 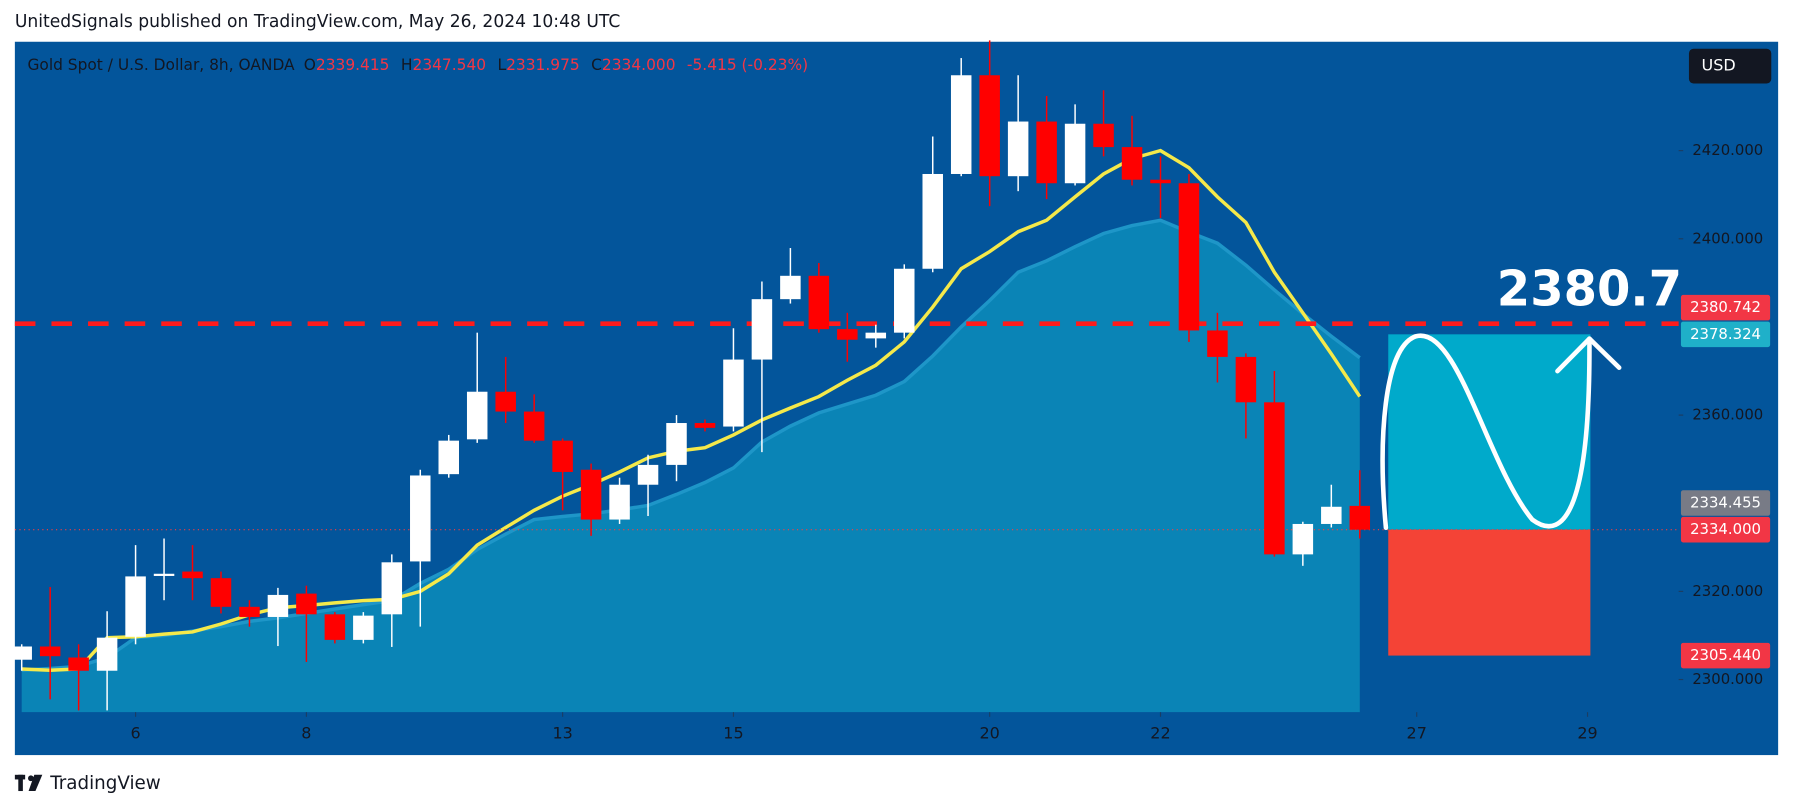 I want to click on ohlc-key: O, so click(x=310, y=64).